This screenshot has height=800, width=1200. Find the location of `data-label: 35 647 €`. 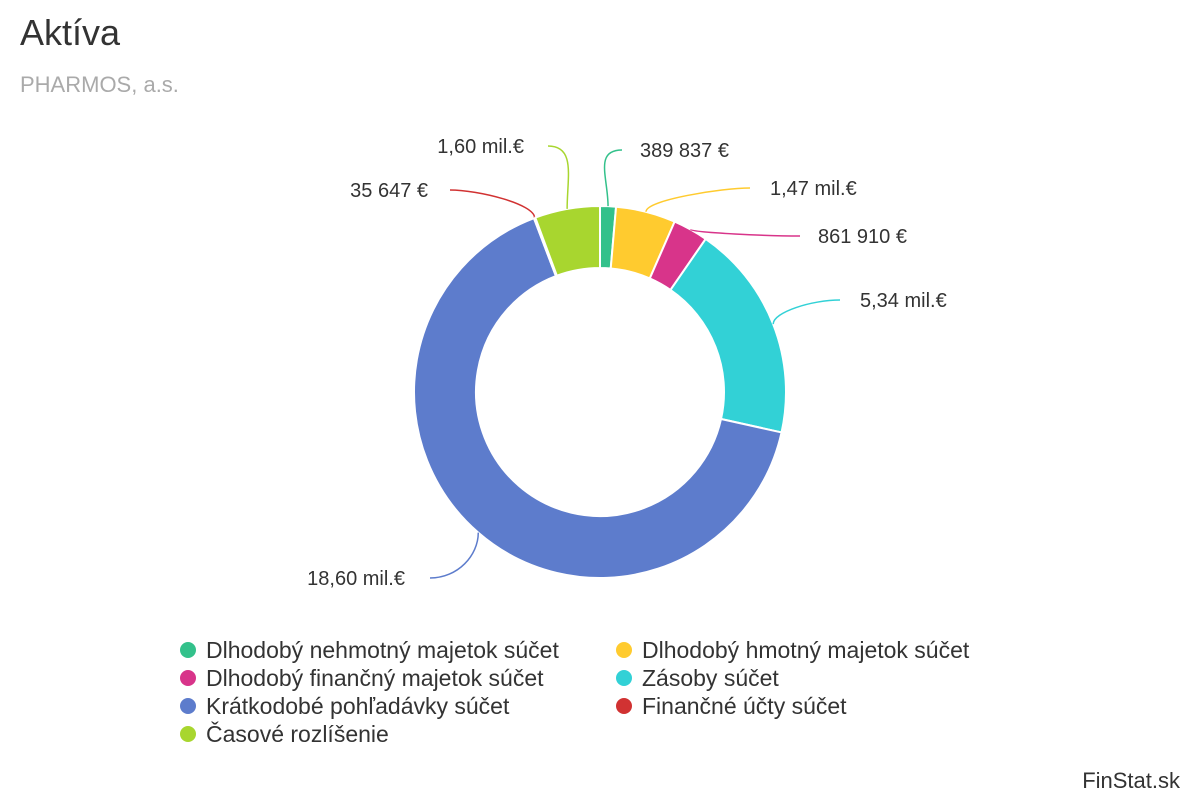

data-label: 35 647 € is located at coordinates (389, 191).